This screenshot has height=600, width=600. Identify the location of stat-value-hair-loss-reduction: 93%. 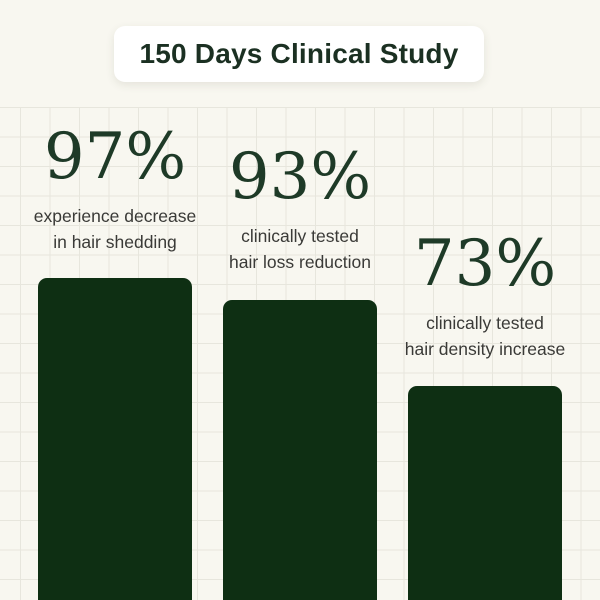
(300, 177).